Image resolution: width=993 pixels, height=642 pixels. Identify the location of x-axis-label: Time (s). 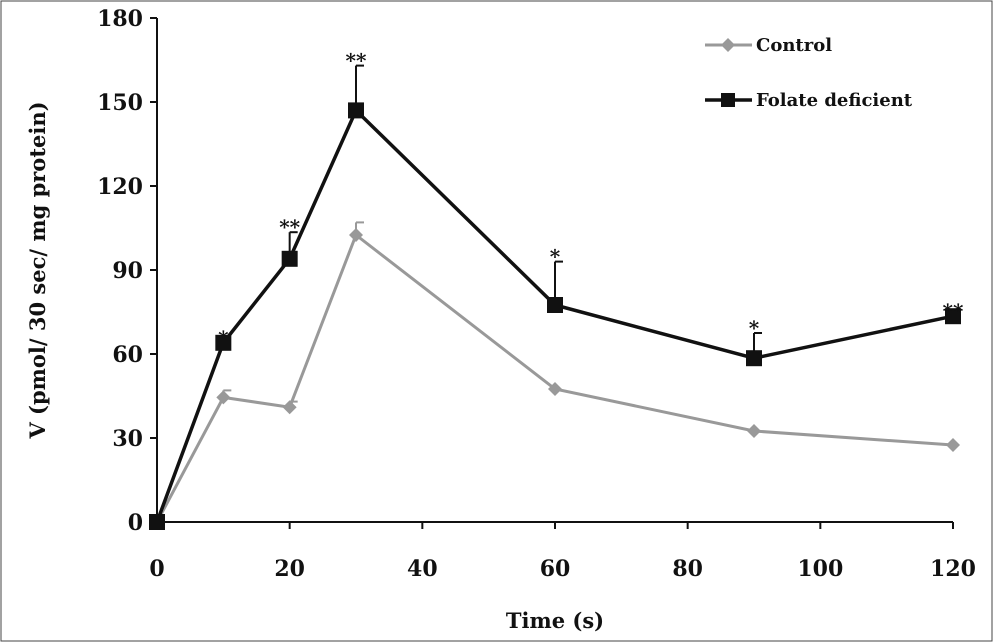
(555, 620).